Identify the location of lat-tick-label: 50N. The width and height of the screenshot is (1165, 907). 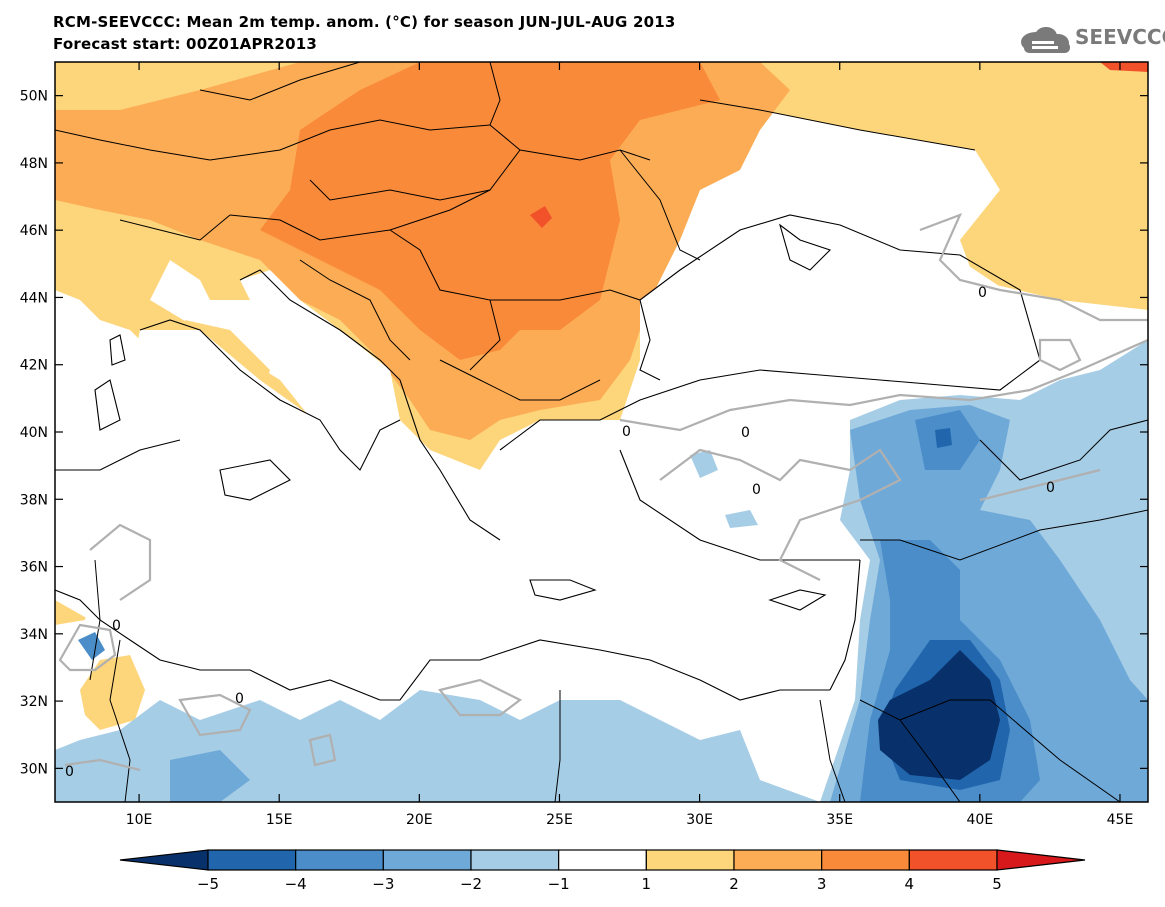
(34, 97).